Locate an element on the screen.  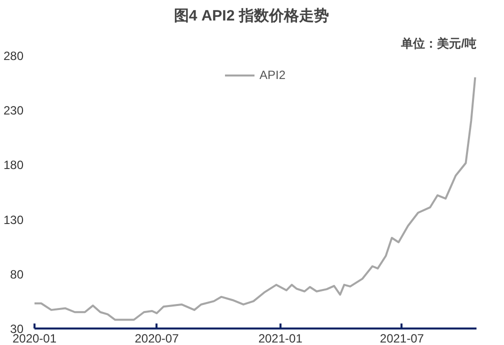
y-tick-label: 230 is located at coordinates (13, 111).